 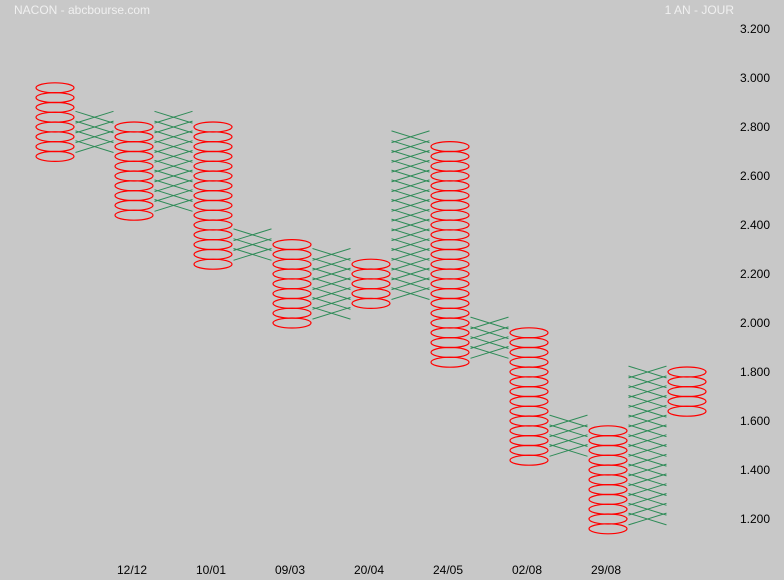 What do you see at coordinates (211, 570) in the screenshot?
I see `x-tick-label: 10/01` at bounding box center [211, 570].